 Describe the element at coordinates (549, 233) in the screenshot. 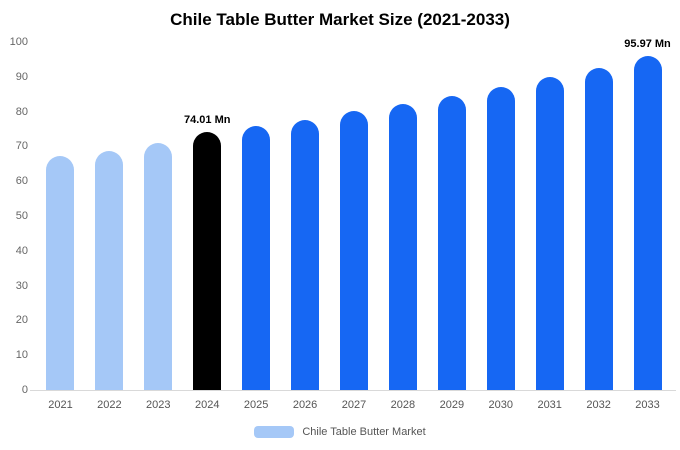

I see `bar-2031` at that location.